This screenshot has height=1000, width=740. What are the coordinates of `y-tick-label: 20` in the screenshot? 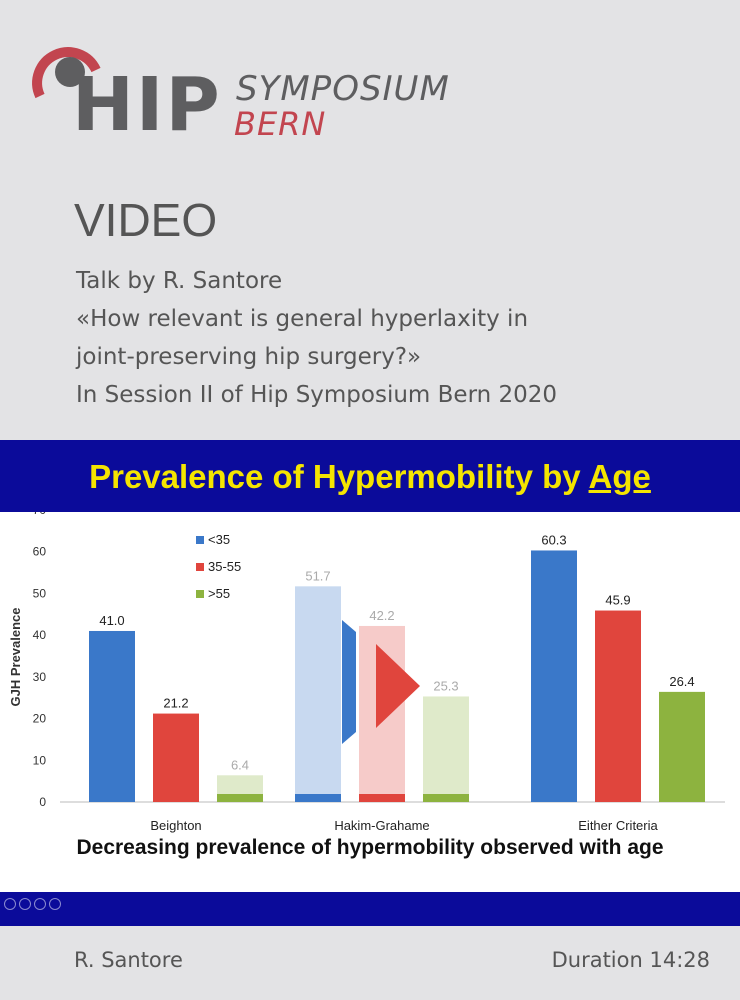 It's located at (40, 719).